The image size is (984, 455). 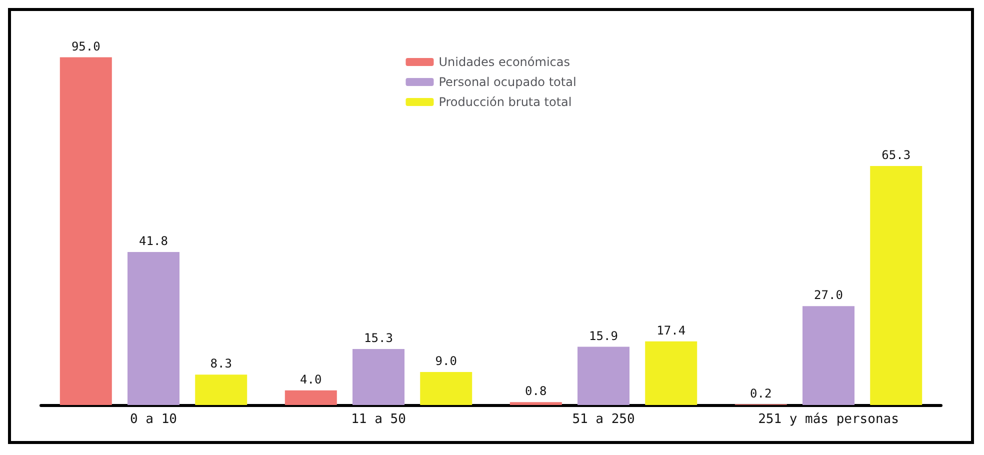 What do you see at coordinates (85, 46) in the screenshot?
I see `data-label: 95.0` at bounding box center [85, 46].